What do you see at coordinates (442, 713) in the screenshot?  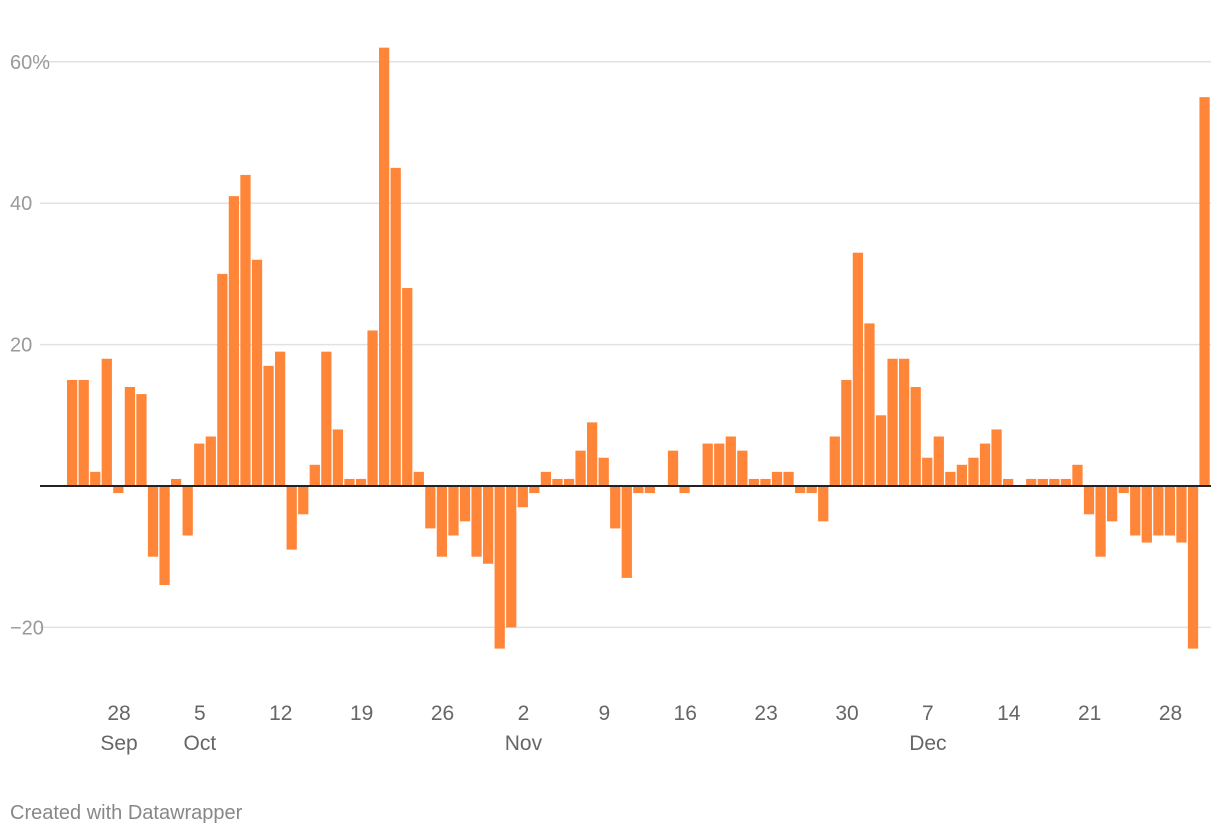 I see `x-tick-label: 26` at bounding box center [442, 713].